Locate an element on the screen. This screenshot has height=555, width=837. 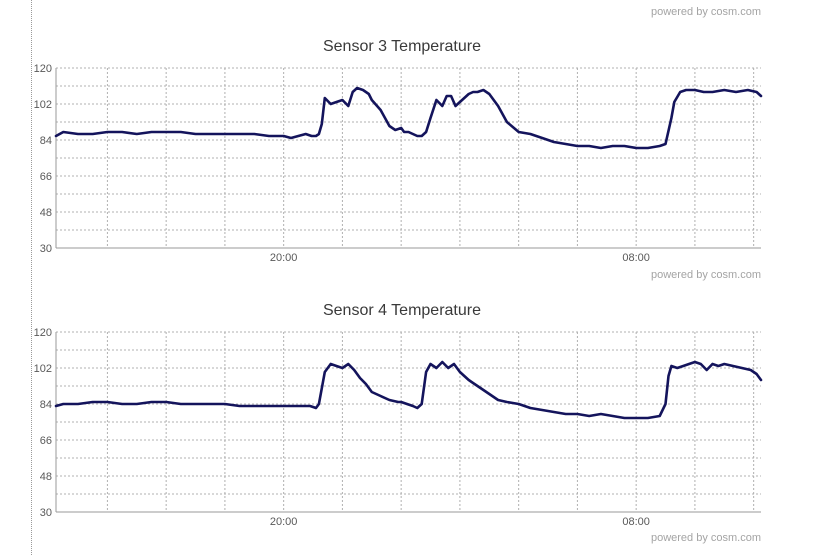
powered-by-credit-sensor-3: powered by cosm.com is located at coordinates (705, 275).